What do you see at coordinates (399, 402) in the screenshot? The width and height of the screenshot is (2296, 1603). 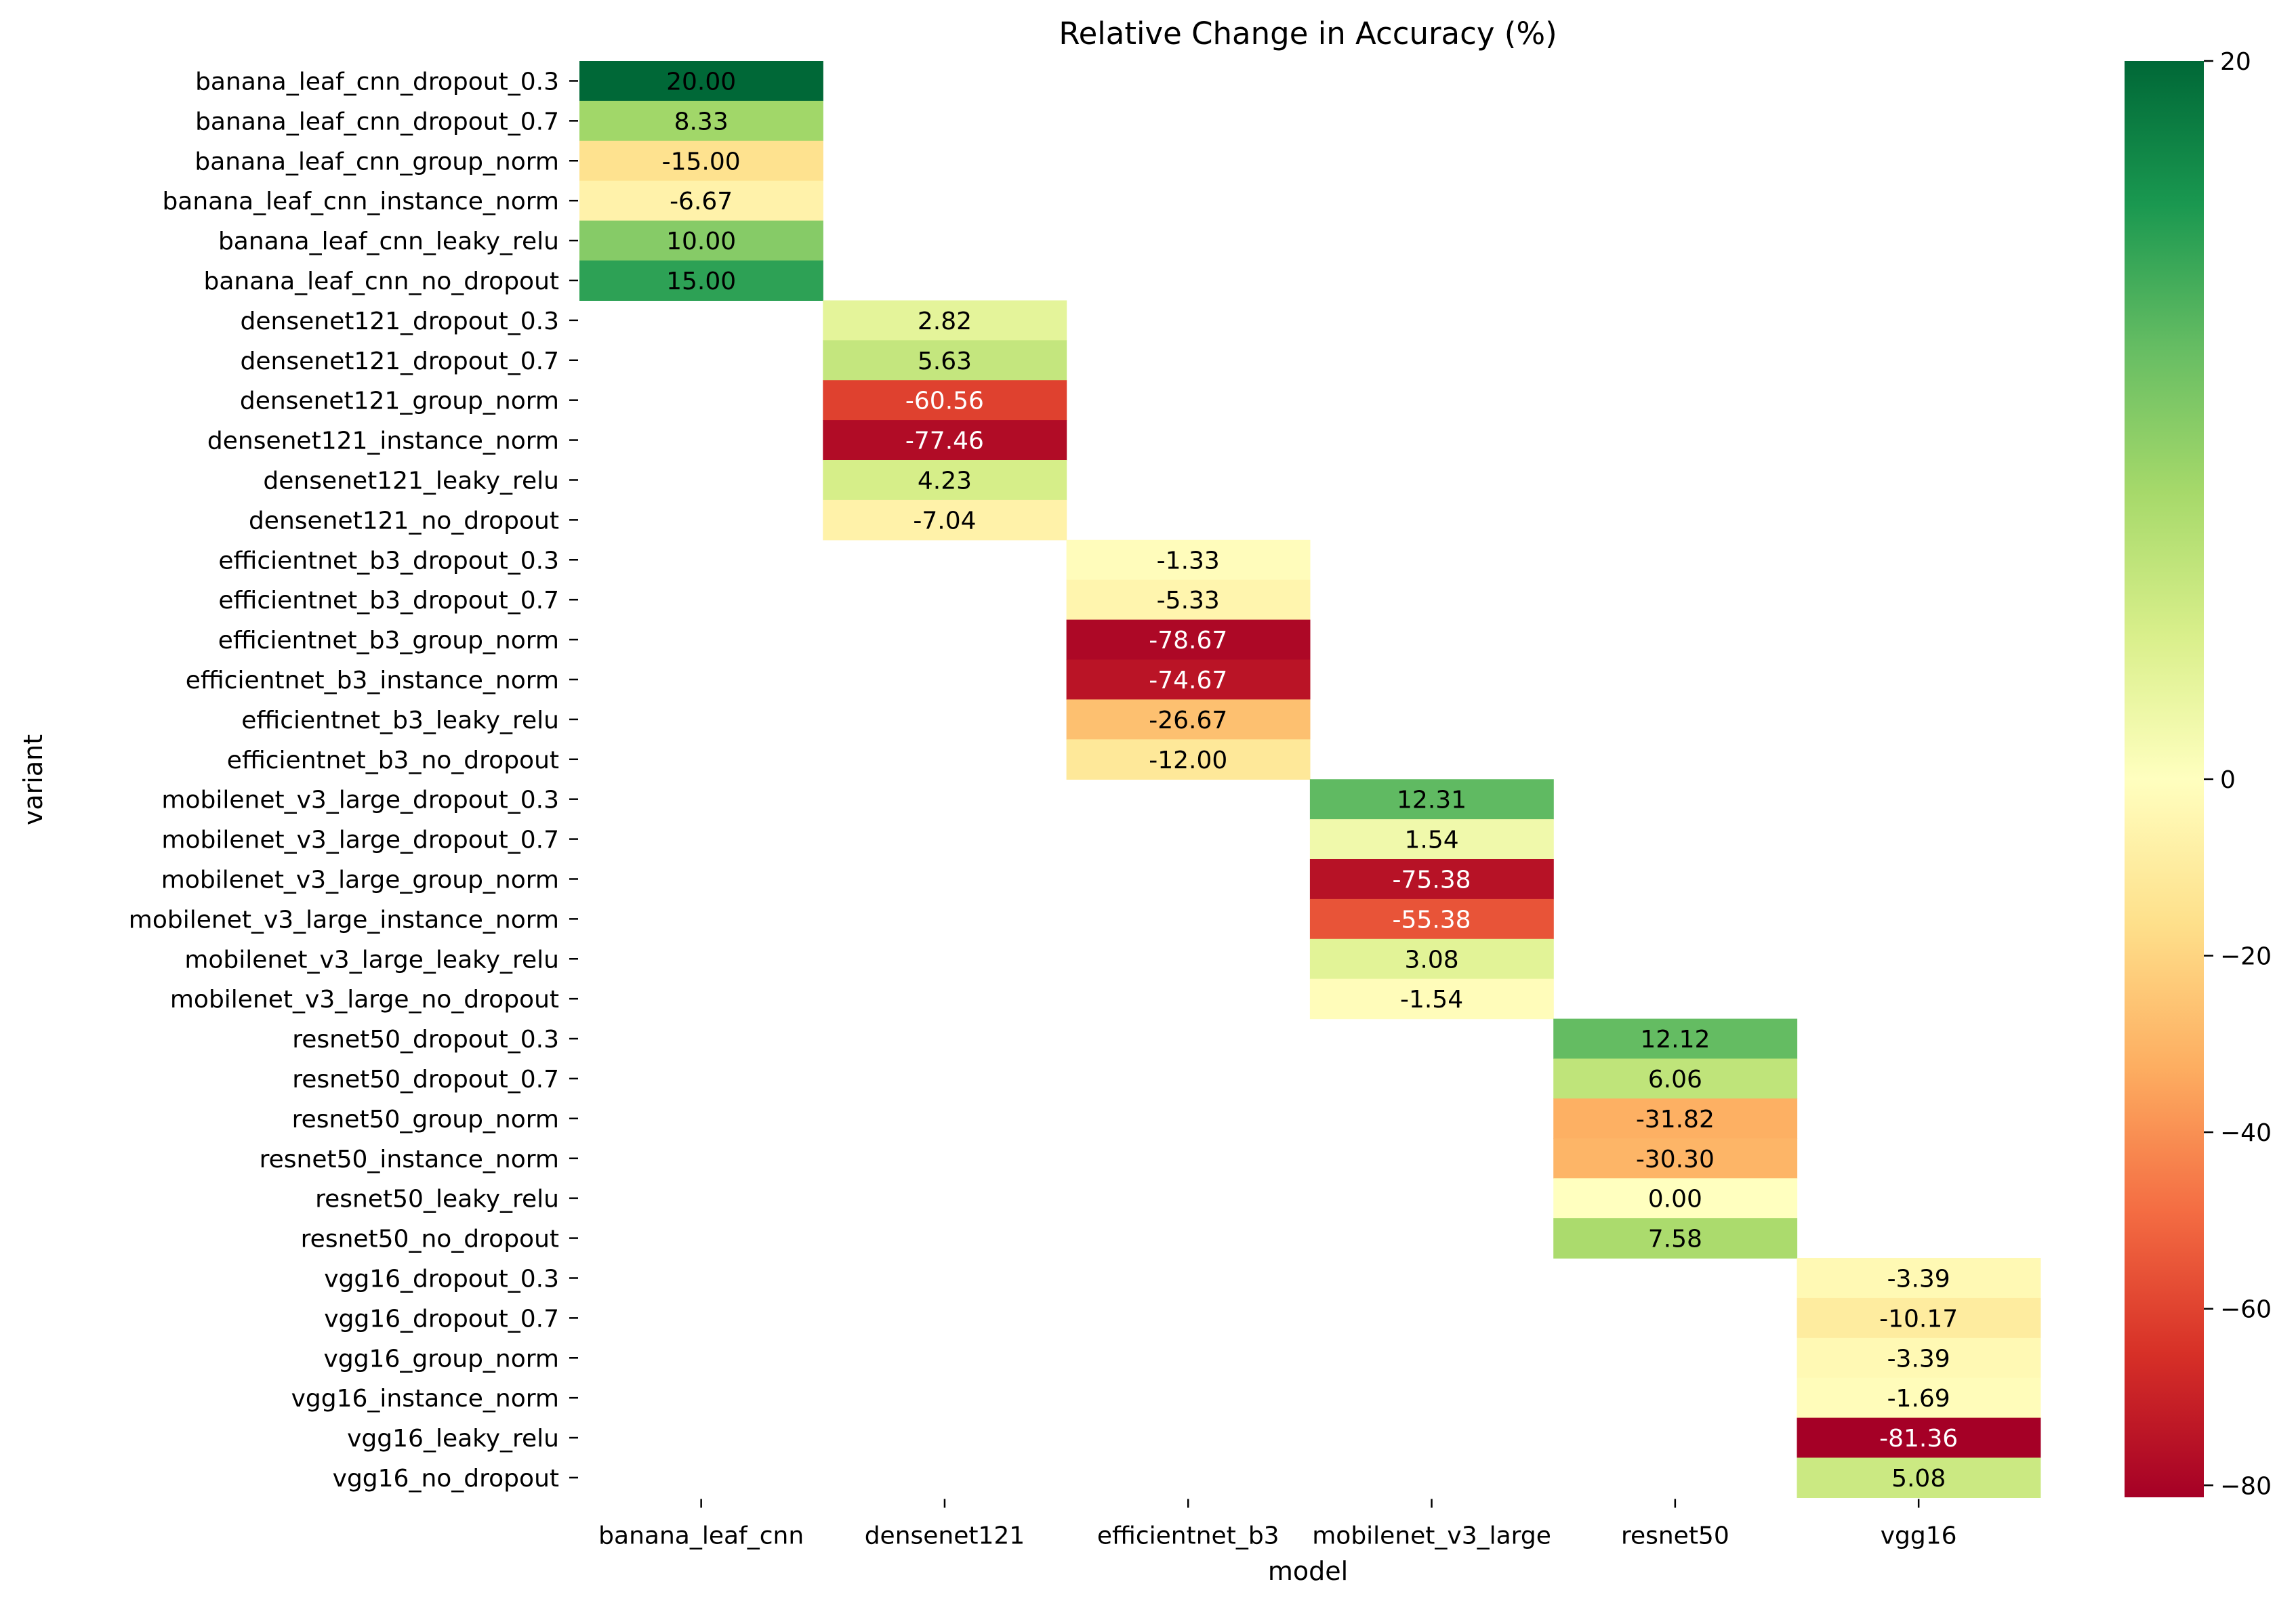 I see `y-tick-label: densenet121_group_norm` at bounding box center [399, 402].